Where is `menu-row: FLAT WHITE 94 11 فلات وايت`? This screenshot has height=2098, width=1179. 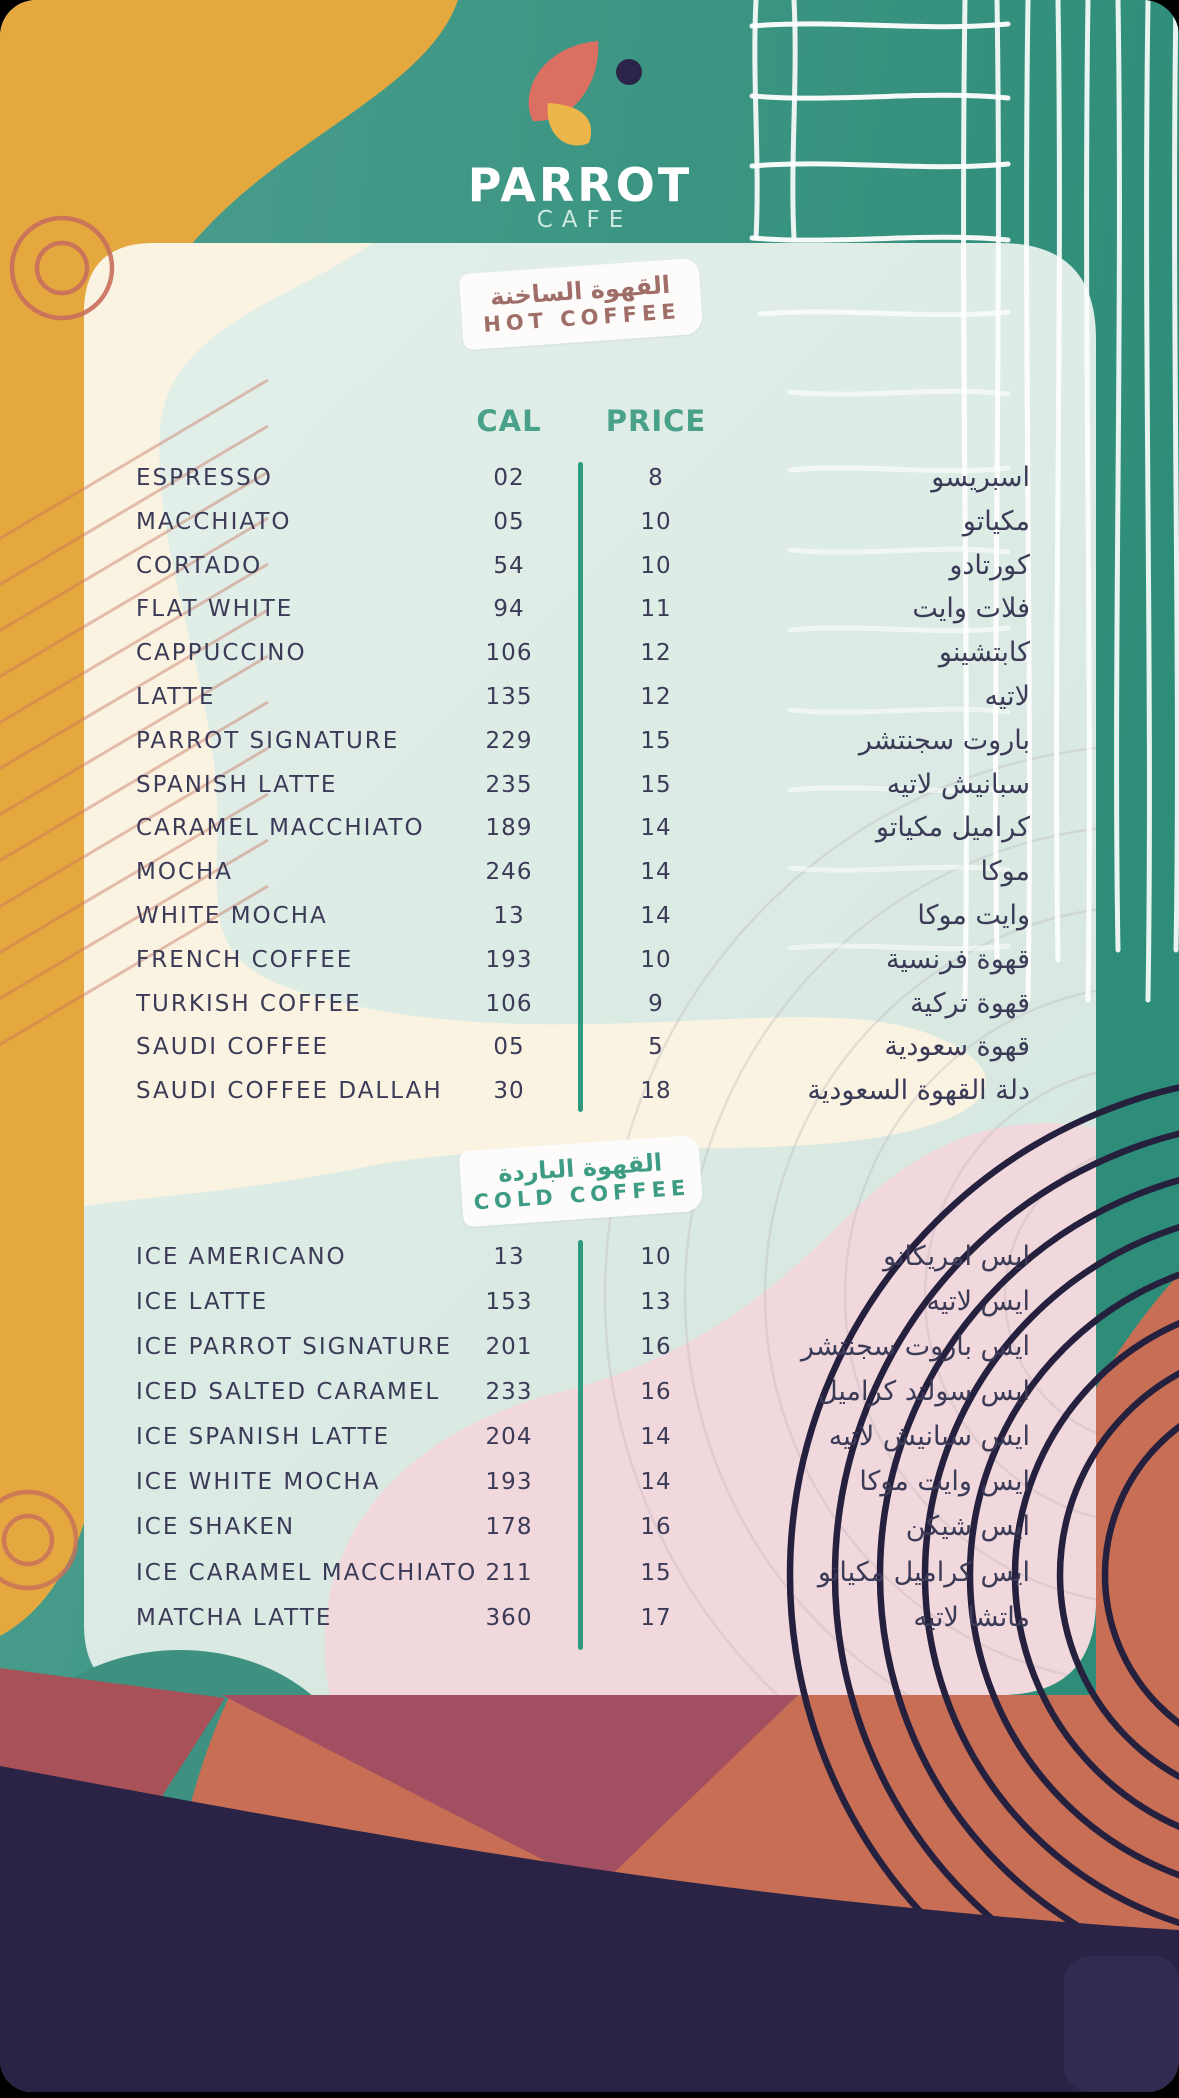
menu-row: FLAT WHITE 94 11 فلات وايت is located at coordinates (589, 609).